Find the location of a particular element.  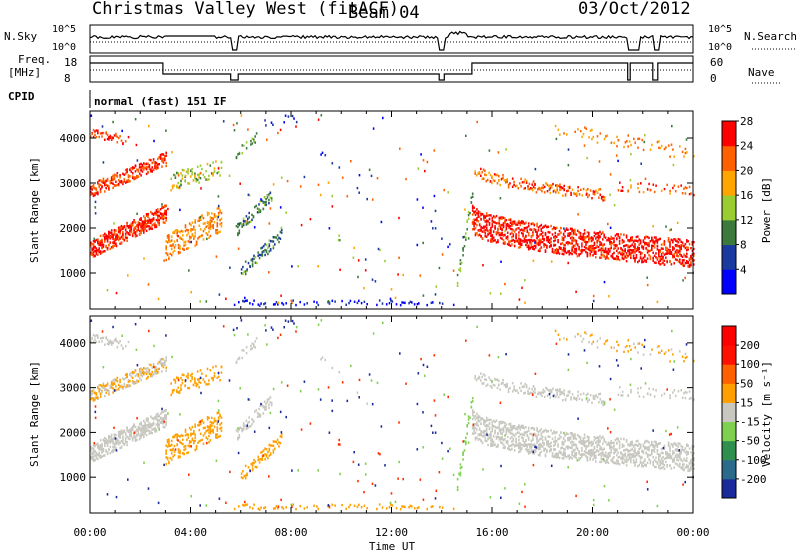

colorbar-tick-label-2: 12 is located at coordinates (746, 220).